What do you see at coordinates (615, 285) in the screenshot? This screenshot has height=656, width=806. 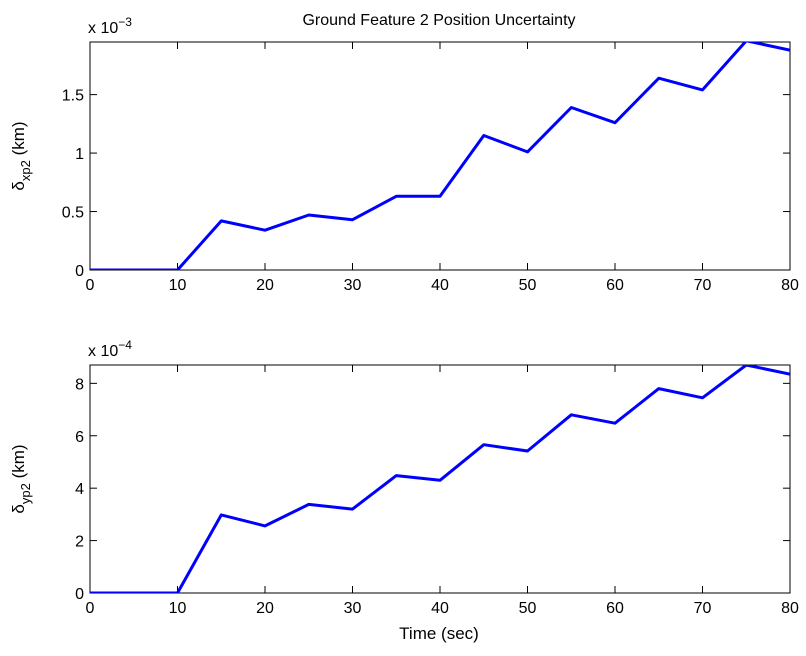 I see `top-x-tick-label: 60` at bounding box center [615, 285].